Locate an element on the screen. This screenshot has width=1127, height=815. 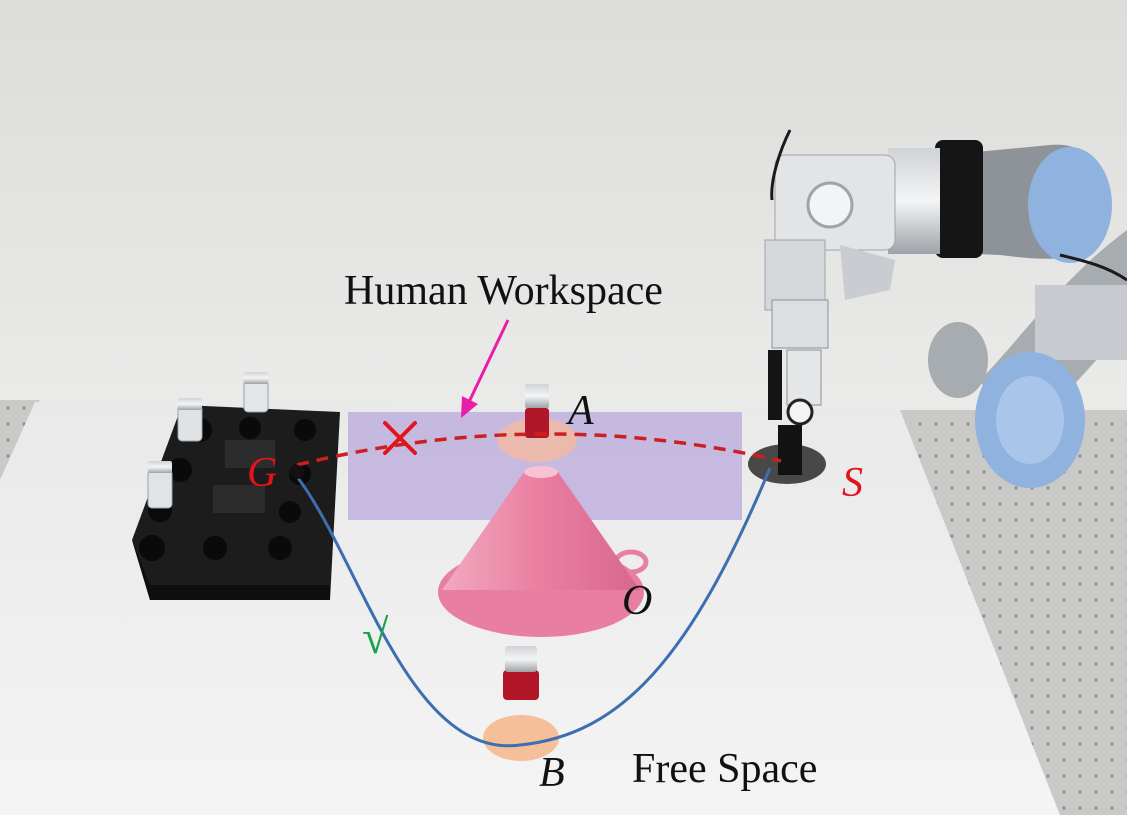
point-o-label: O is located at coordinates (637, 601).